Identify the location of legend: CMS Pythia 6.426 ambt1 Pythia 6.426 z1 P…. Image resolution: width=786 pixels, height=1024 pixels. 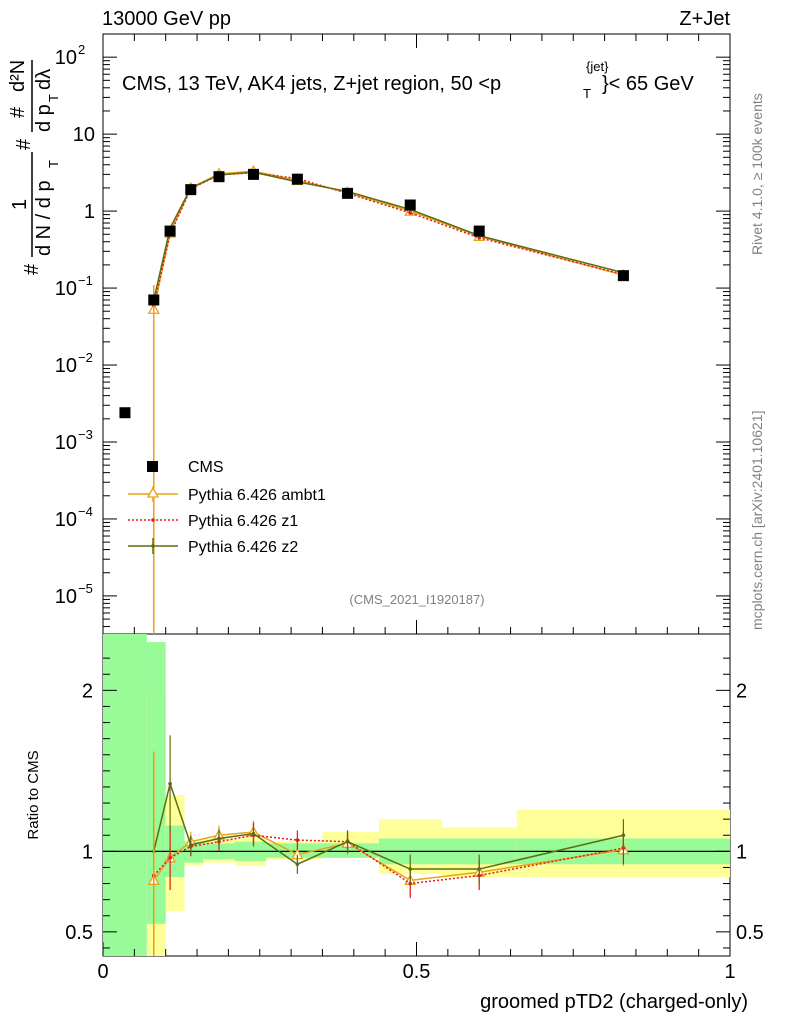
(227, 507).